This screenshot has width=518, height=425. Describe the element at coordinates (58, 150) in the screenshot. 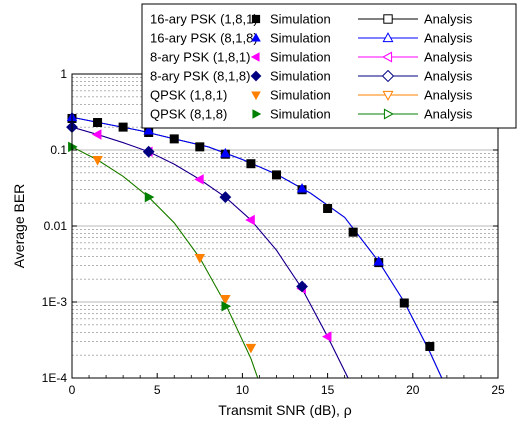

I see `y-tick-label: 0.1` at that location.